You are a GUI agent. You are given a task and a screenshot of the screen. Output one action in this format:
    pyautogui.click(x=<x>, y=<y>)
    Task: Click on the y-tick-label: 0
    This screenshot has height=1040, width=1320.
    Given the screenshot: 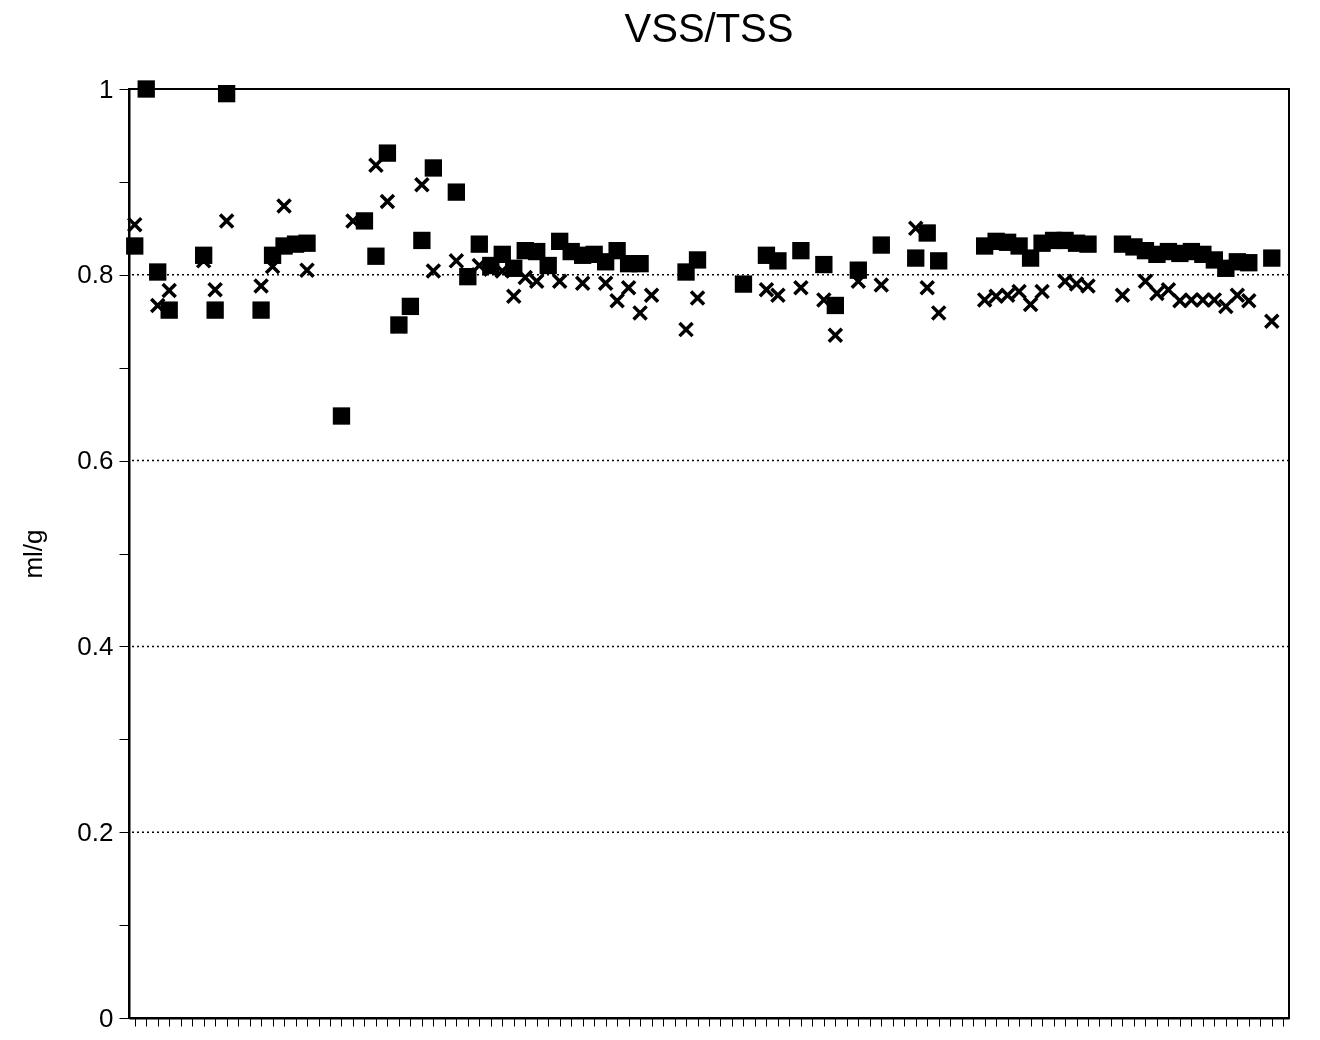 What is the action you would take?
    pyautogui.click(x=106, y=1017)
    